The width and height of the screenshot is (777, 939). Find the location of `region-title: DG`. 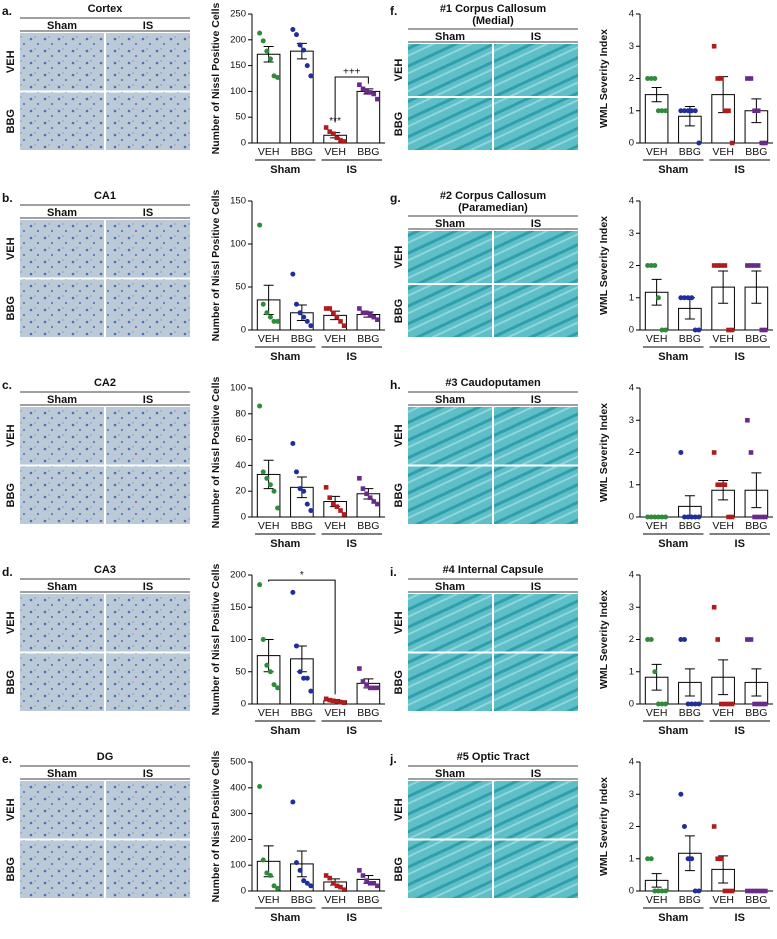

region-title: DG is located at coordinates (105, 757).